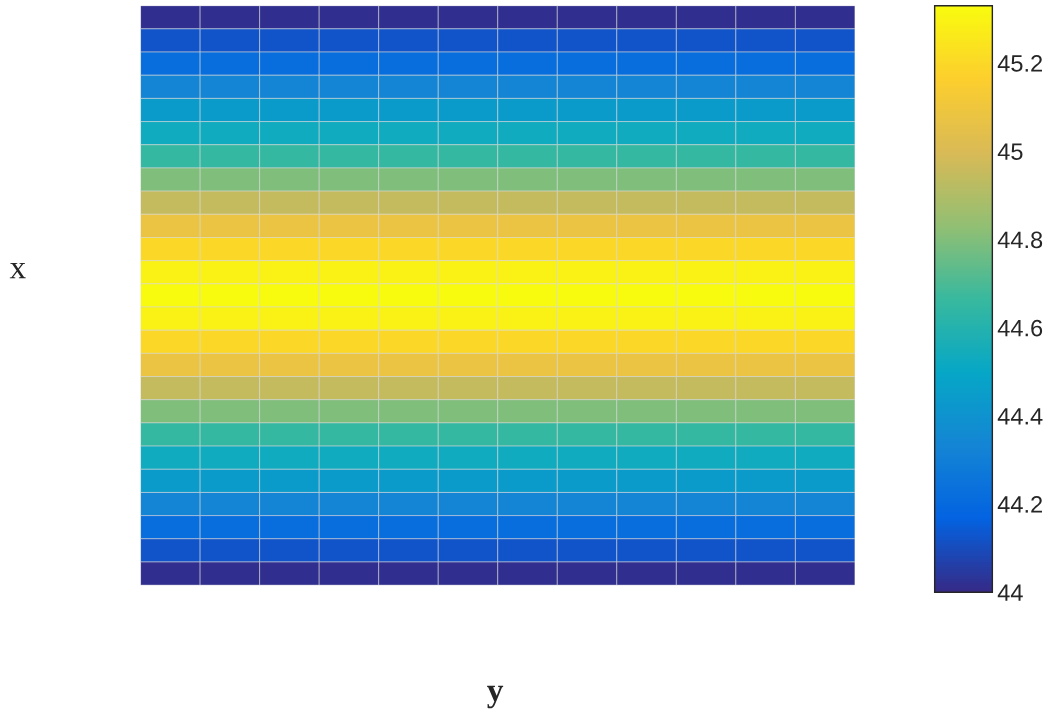  What do you see at coordinates (1019, 504) in the screenshot?
I see `color-bar-label: 44.2` at bounding box center [1019, 504].